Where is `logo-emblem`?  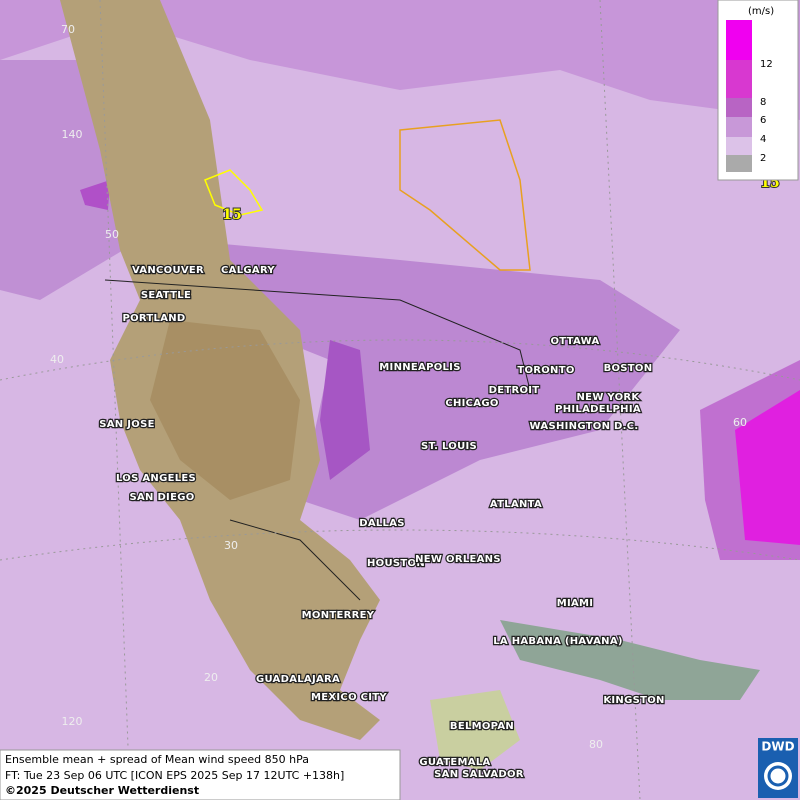 logo-emblem is located at coordinates (778, 776).